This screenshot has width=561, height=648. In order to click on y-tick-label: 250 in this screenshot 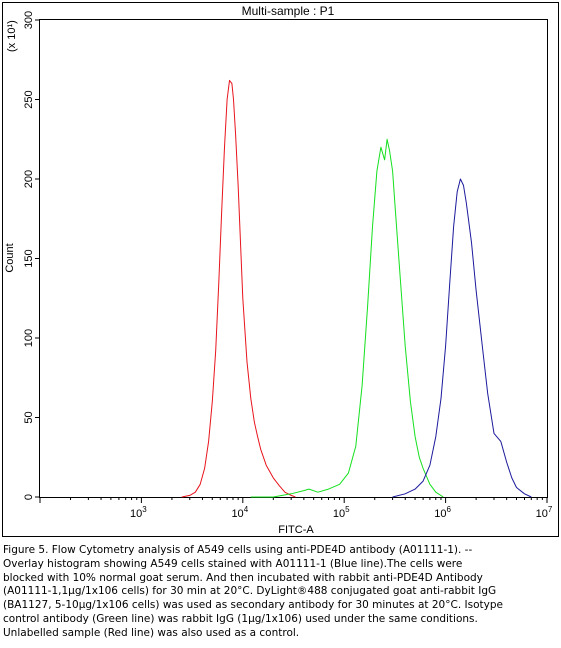, I will do `click(29, 99)`.